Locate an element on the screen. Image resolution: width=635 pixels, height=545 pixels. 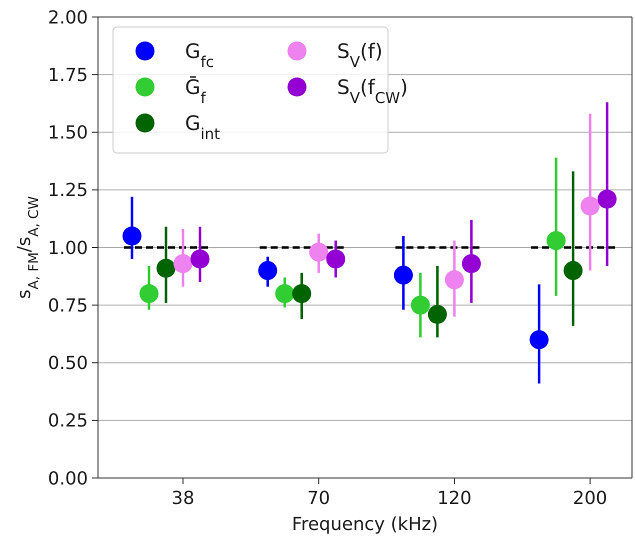
legend-label: S$_{V}$(f) is located at coordinates (360, 55).